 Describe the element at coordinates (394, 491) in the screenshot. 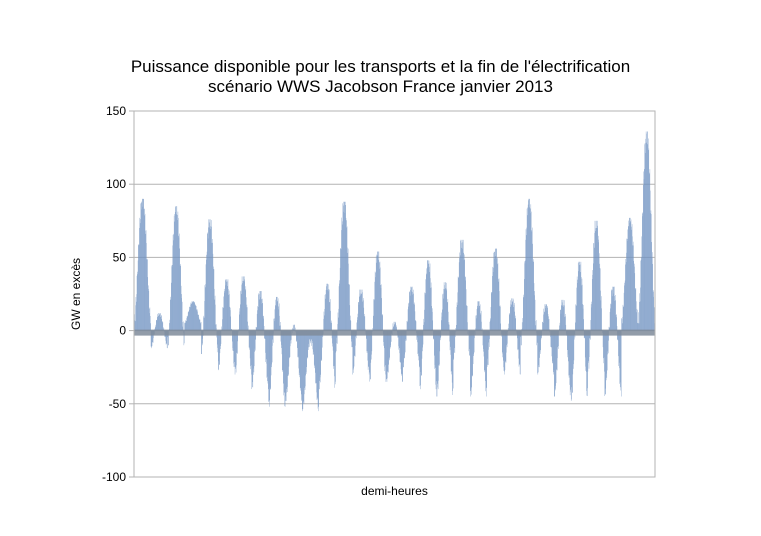

I see `x-axis-label: demi-heures` at that location.